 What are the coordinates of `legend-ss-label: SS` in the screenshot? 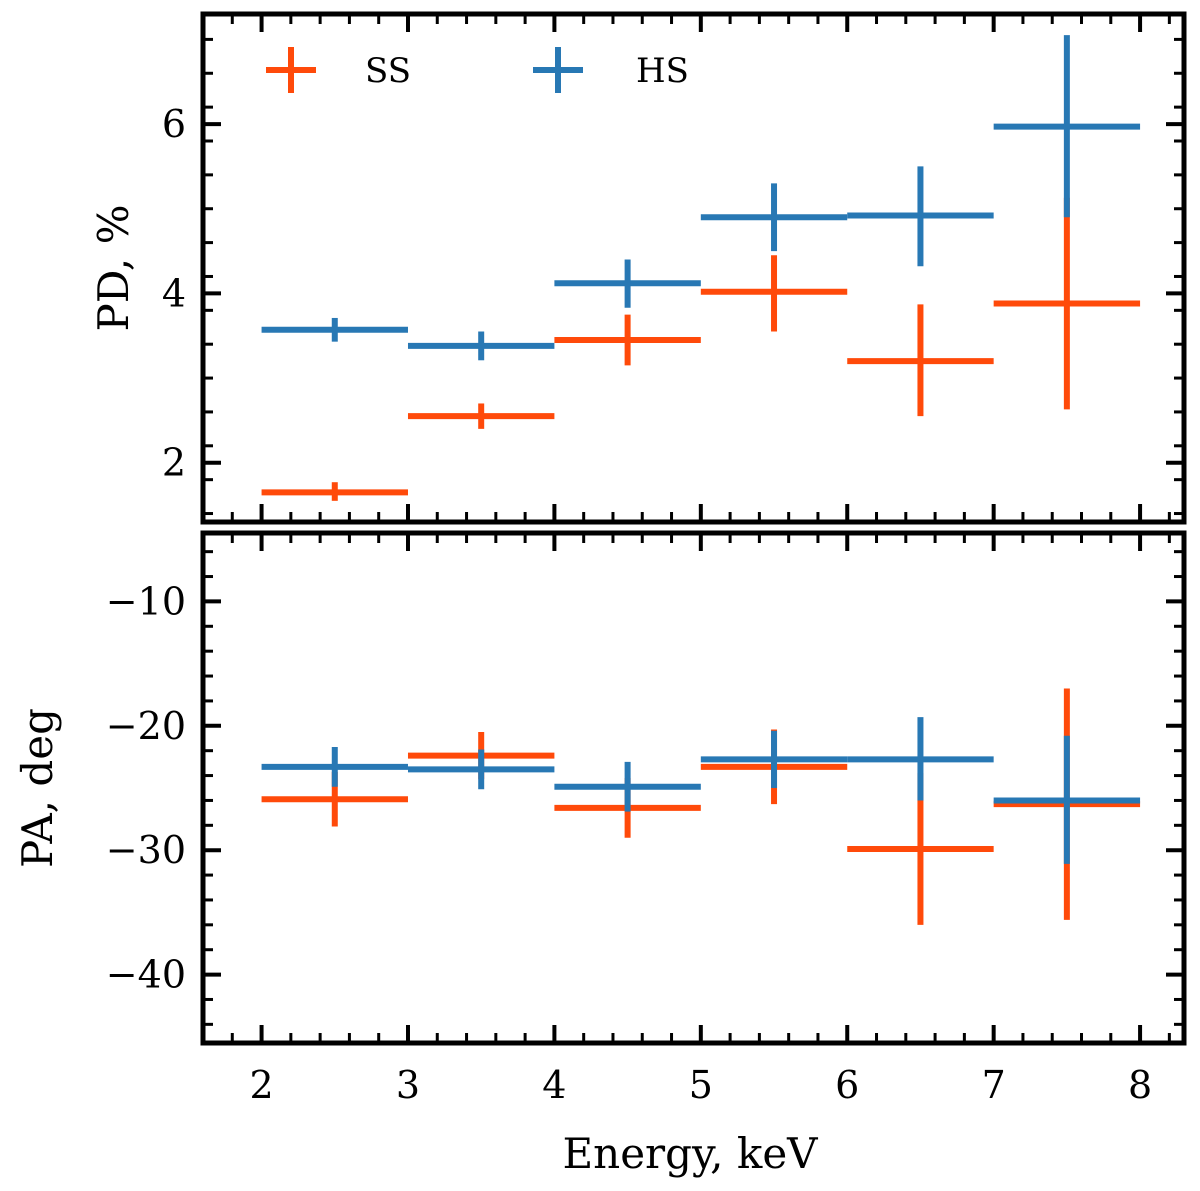 It's located at (388, 71).